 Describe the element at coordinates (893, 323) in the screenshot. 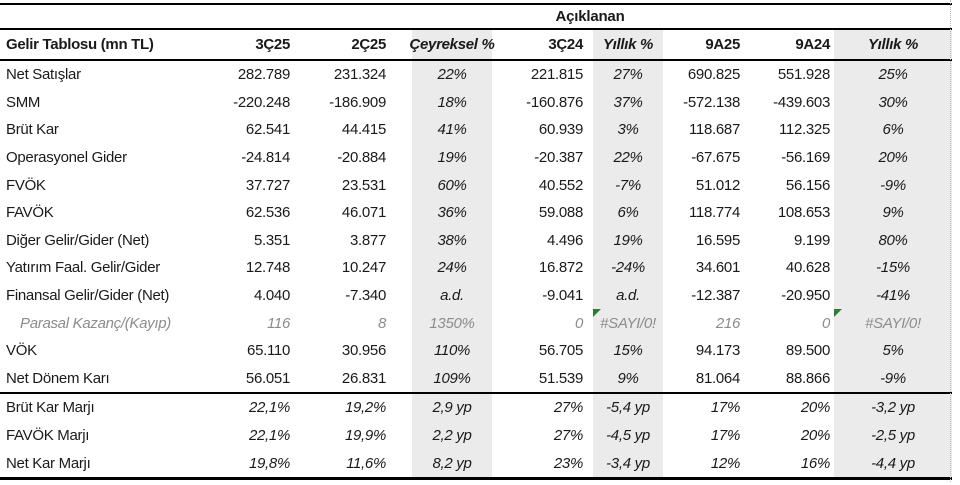

I see `table-cell: #SAYI/0!` at that location.